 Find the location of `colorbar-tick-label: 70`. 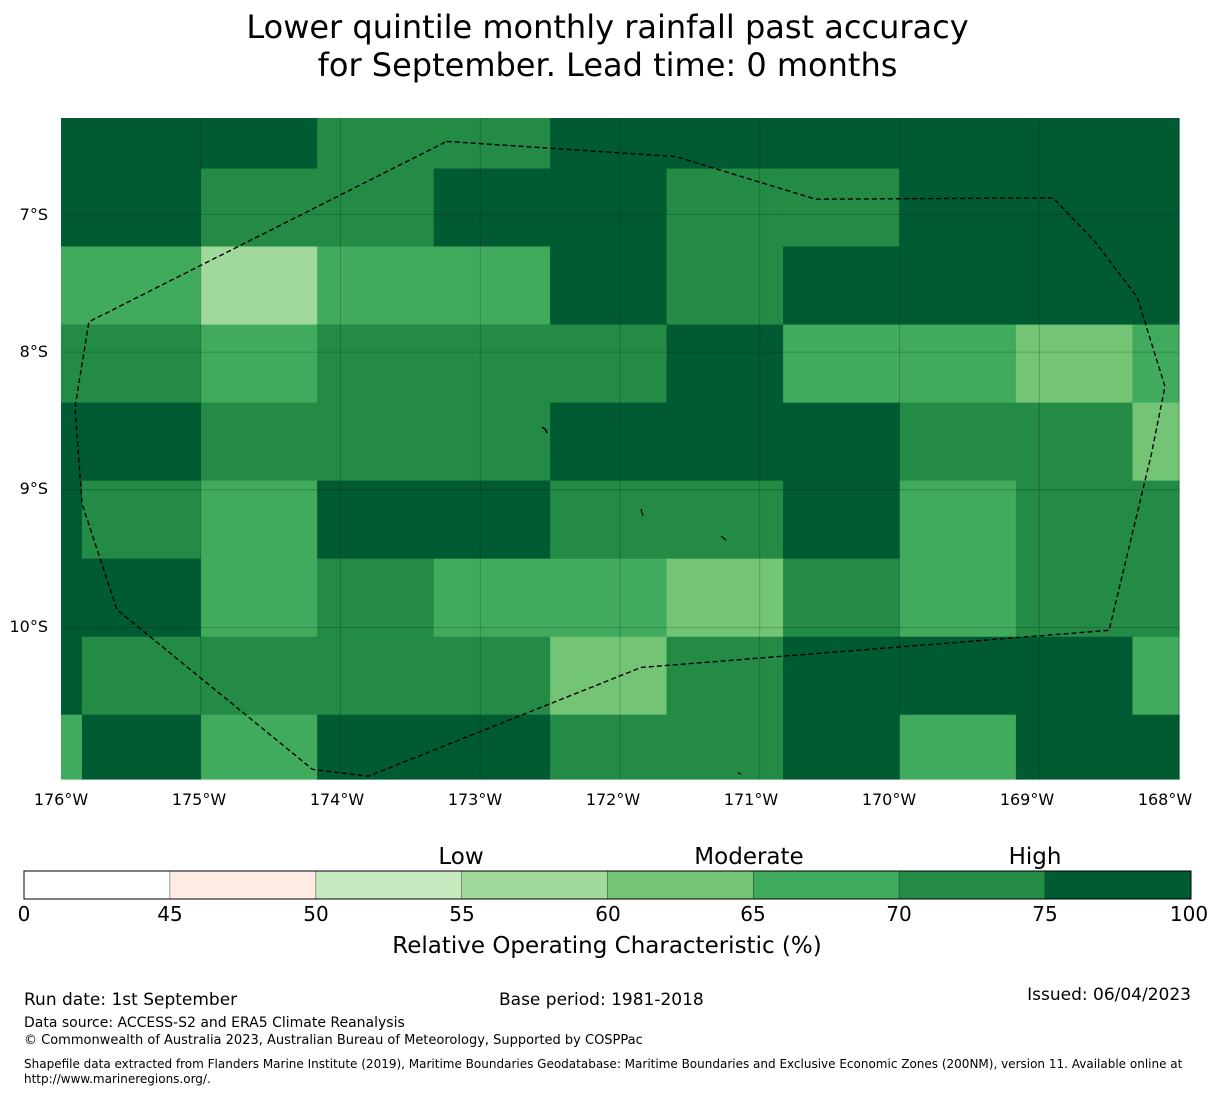

colorbar-tick-label: 70 is located at coordinates (898, 914).